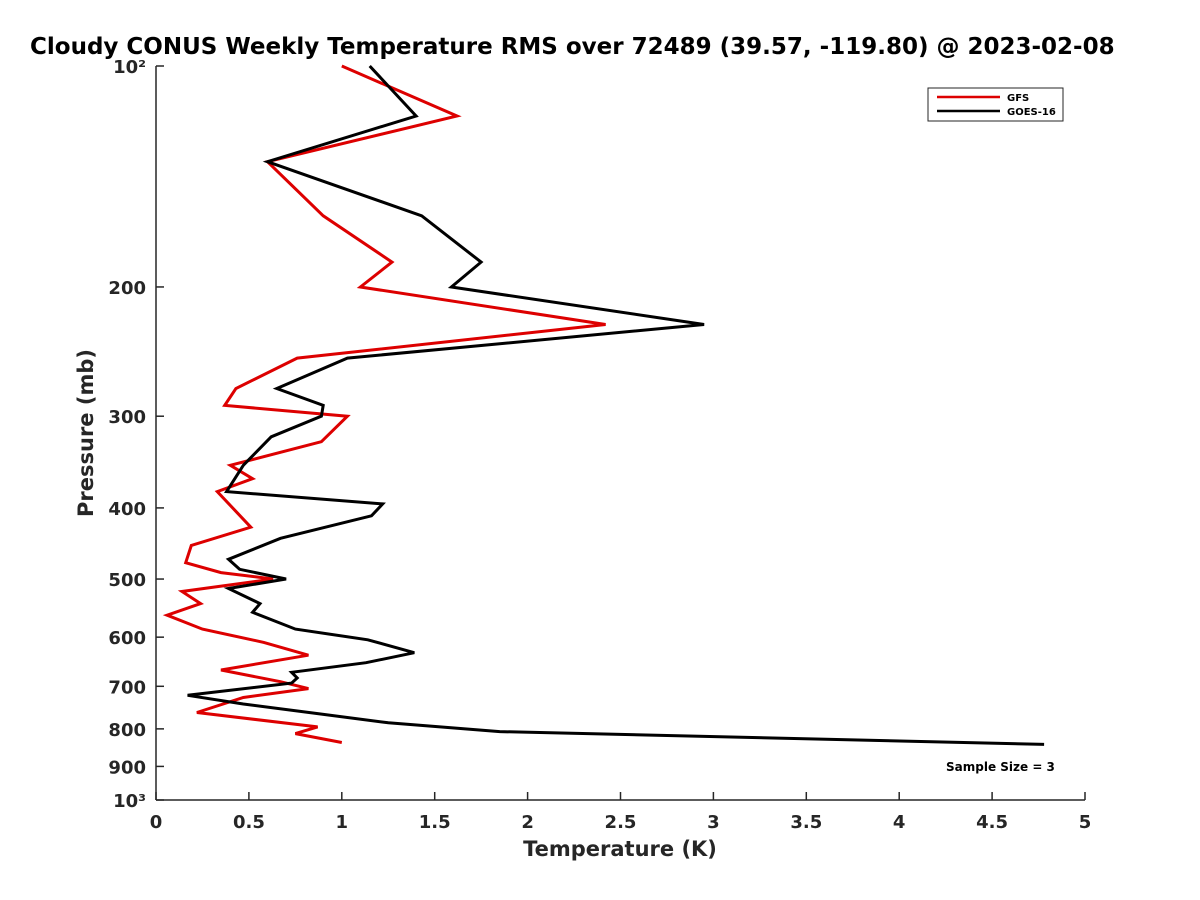  What do you see at coordinates (342, 822) in the screenshot?
I see `x-tick-label: 1` at bounding box center [342, 822].